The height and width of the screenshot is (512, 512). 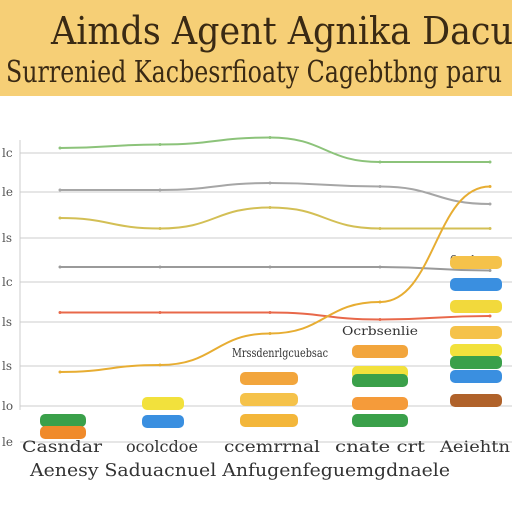 I want to click on x-tick-label: Casndar, so click(x=62, y=446).